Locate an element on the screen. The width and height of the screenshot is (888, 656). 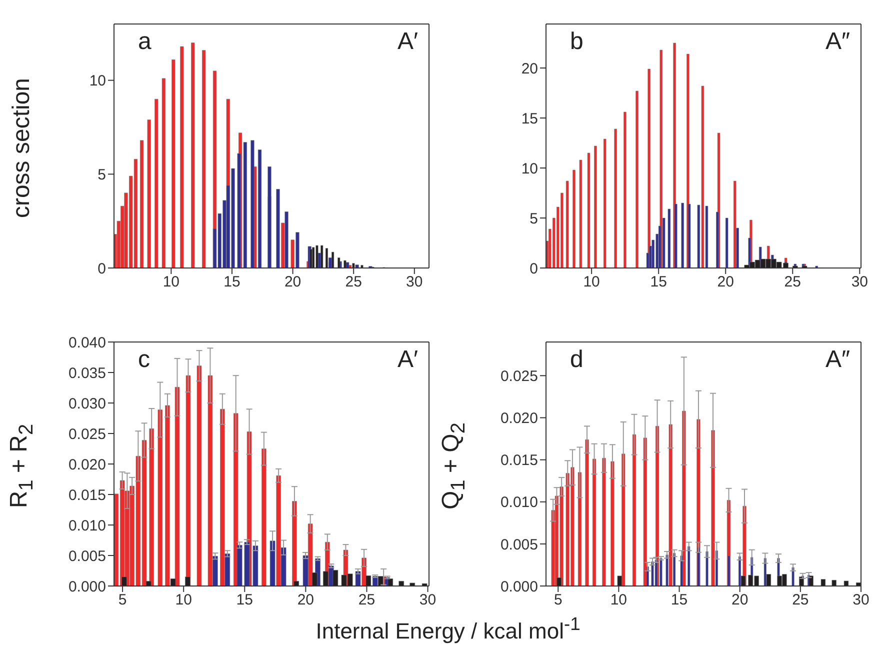
y-tick-label: 0.035 is located at coordinates (87, 373).